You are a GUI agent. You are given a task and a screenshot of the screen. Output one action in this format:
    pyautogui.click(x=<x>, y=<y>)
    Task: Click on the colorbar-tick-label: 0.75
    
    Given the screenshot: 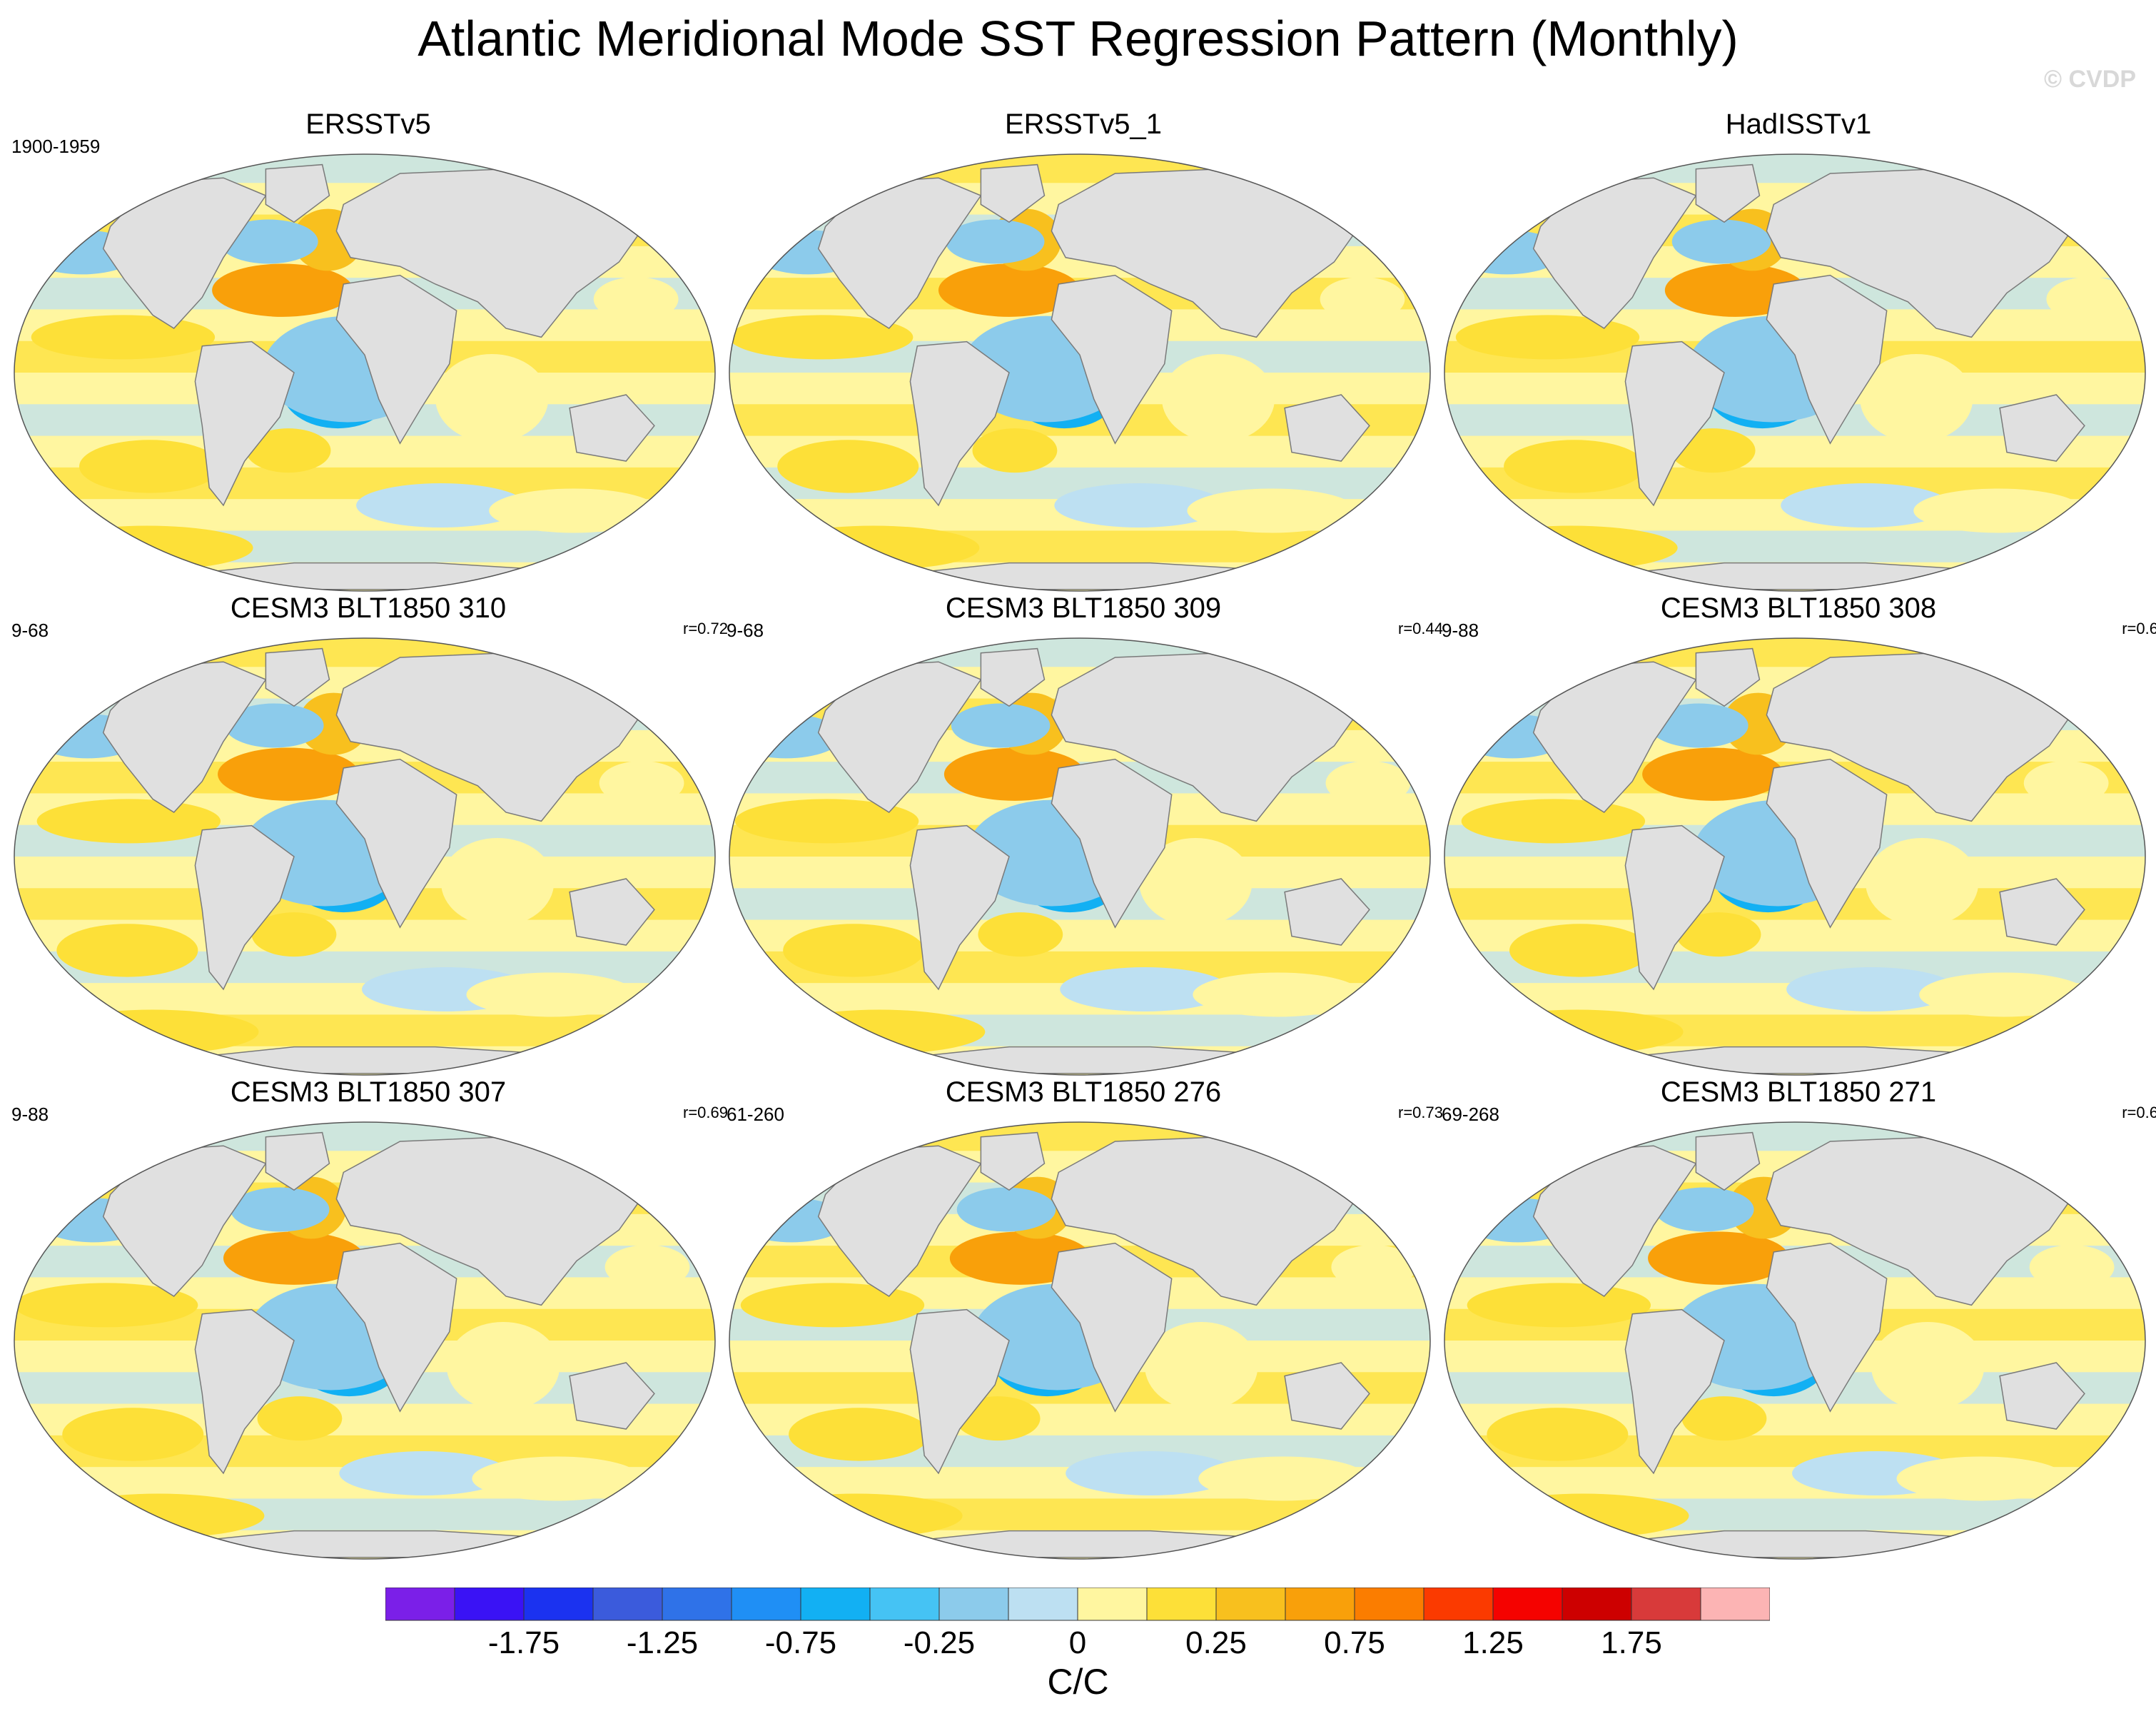 What is the action you would take?
    pyautogui.click(x=1354, y=1642)
    